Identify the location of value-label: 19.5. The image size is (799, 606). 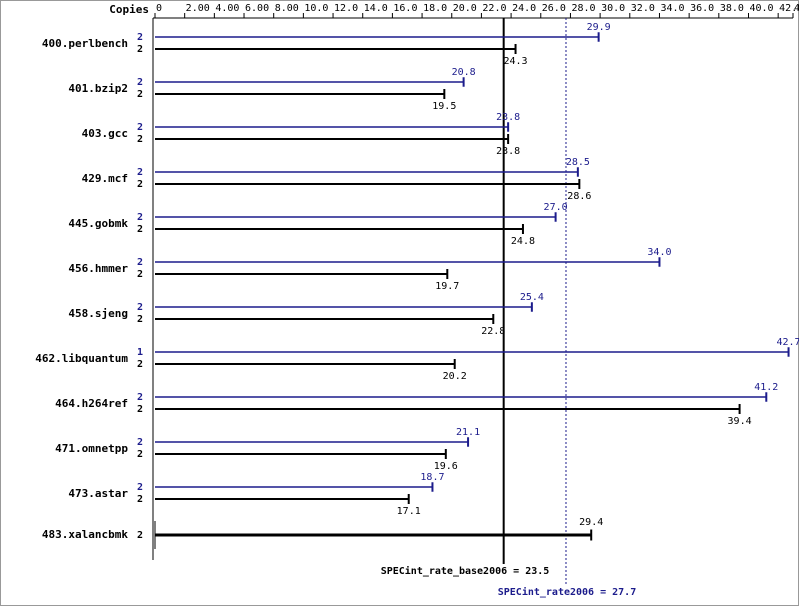
(444, 106).